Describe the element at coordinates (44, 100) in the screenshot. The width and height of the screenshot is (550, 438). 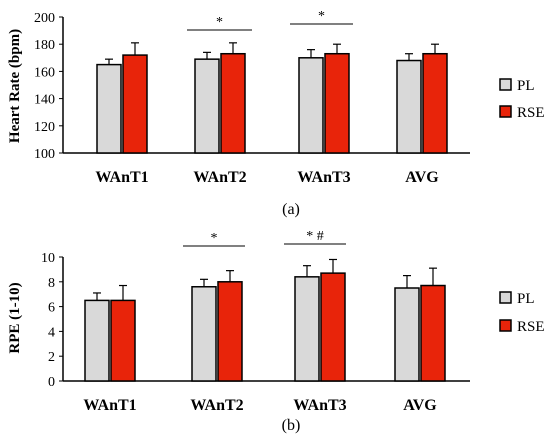
I see `y-tick-label: 140` at that location.